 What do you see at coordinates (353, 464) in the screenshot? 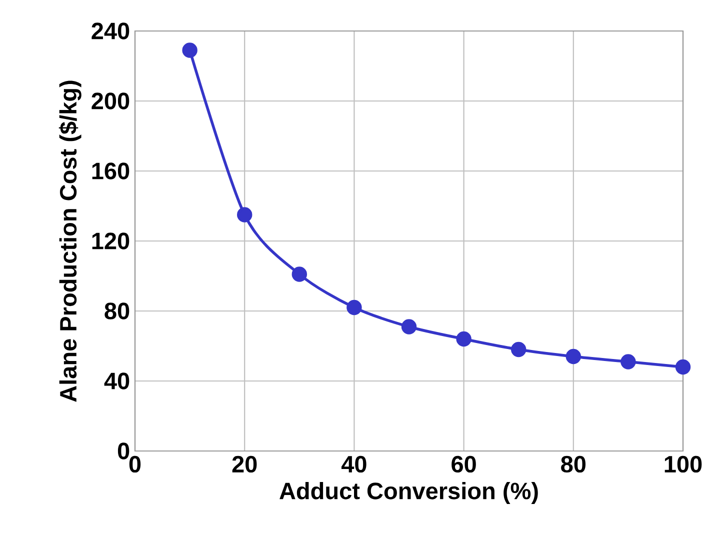
I see `x-tick-label: 40` at bounding box center [353, 464].